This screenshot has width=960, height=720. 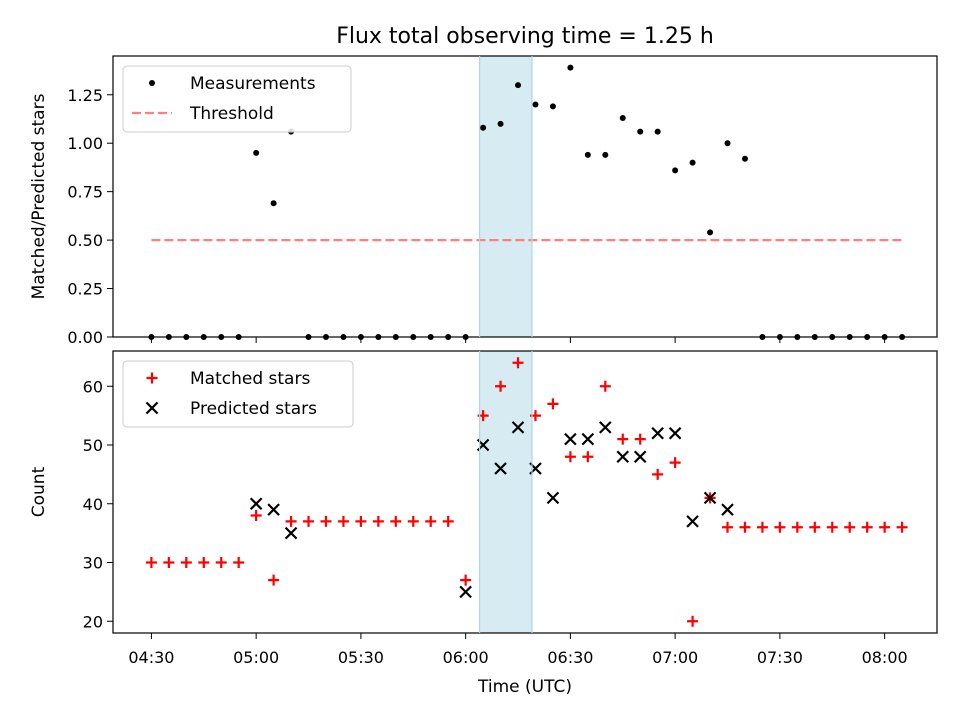 I want to click on x-tick-label: 05:30, so click(x=361, y=657).